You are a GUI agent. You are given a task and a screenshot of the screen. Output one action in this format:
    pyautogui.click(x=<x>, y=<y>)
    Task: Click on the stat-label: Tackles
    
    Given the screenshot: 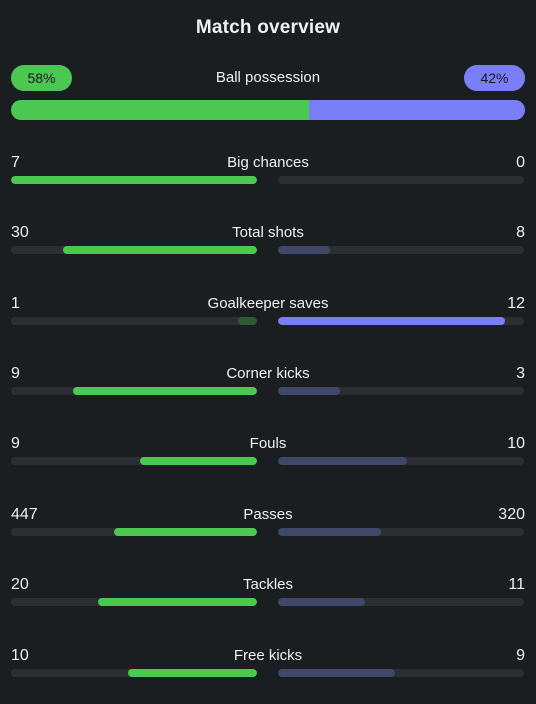 What is the action you would take?
    pyautogui.click(x=268, y=584)
    